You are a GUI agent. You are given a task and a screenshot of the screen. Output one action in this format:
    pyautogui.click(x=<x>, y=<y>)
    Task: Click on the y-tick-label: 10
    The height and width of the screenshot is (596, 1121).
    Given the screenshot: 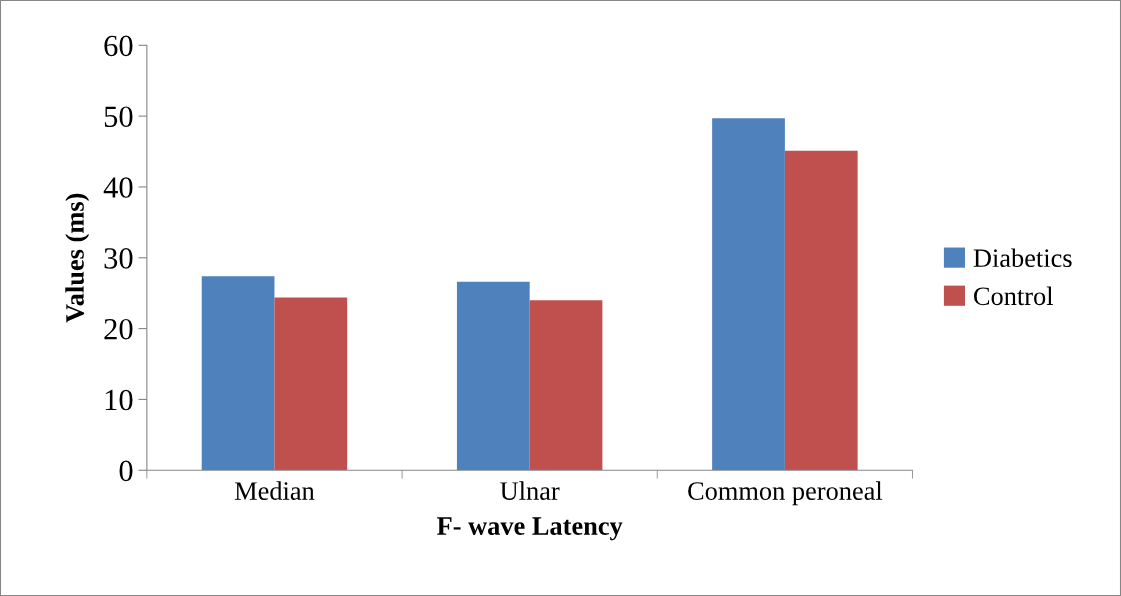 What is the action you would take?
    pyautogui.click(x=119, y=400)
    